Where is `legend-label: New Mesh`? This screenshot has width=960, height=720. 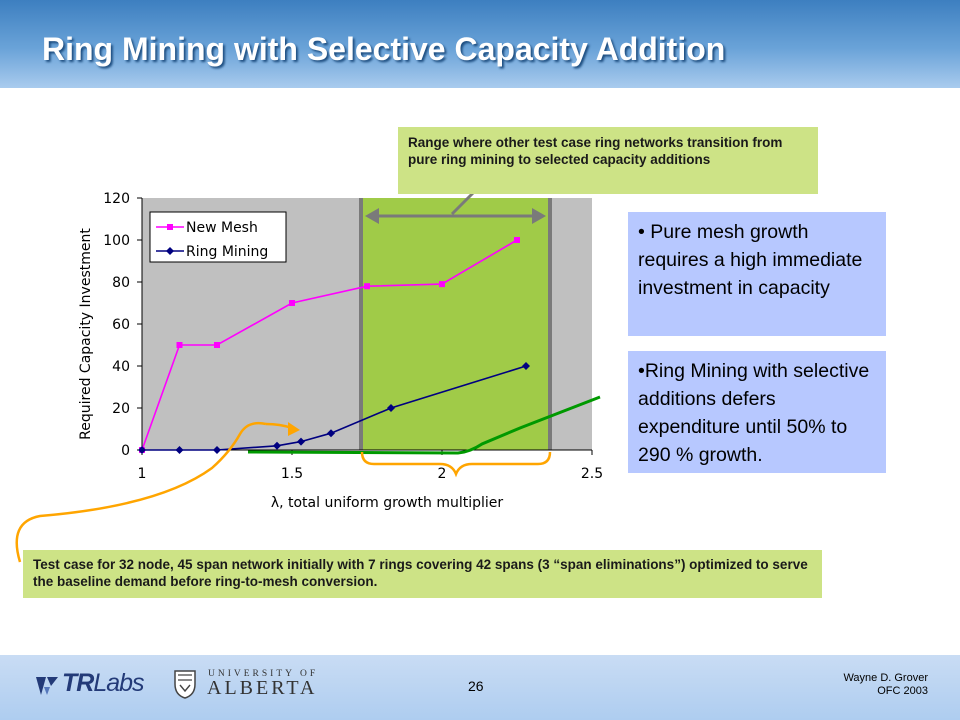 legend-label: New Mesh is located at coordinates (222, 228).